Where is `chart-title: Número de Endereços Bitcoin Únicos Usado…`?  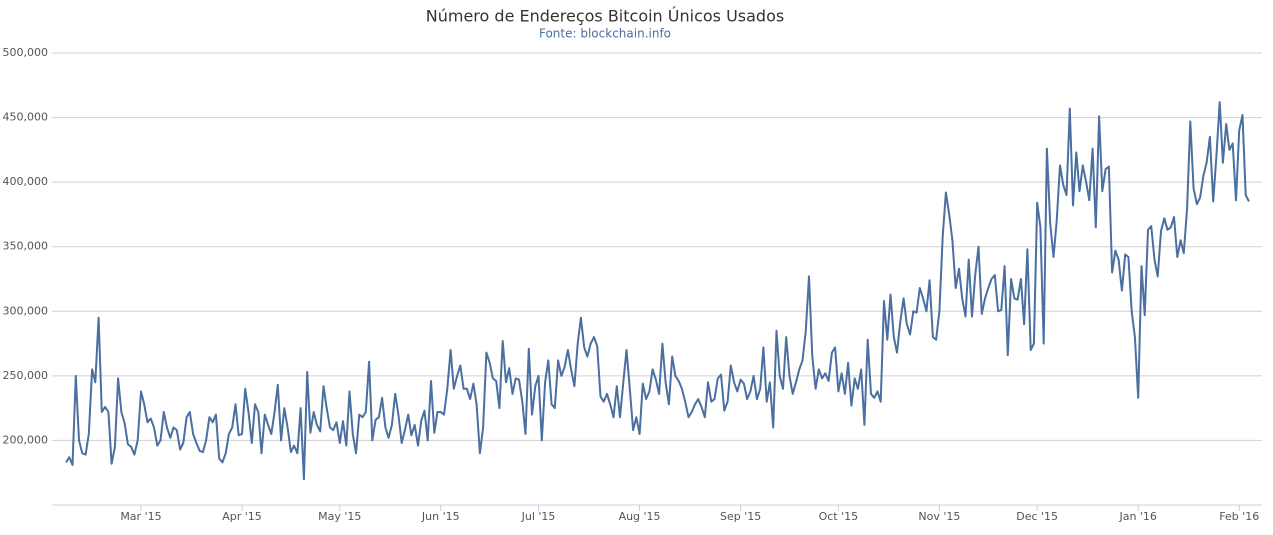 chart-title: Número de Endereços Bitcoin Únicos Usado… is located at coordinates (605, 16).